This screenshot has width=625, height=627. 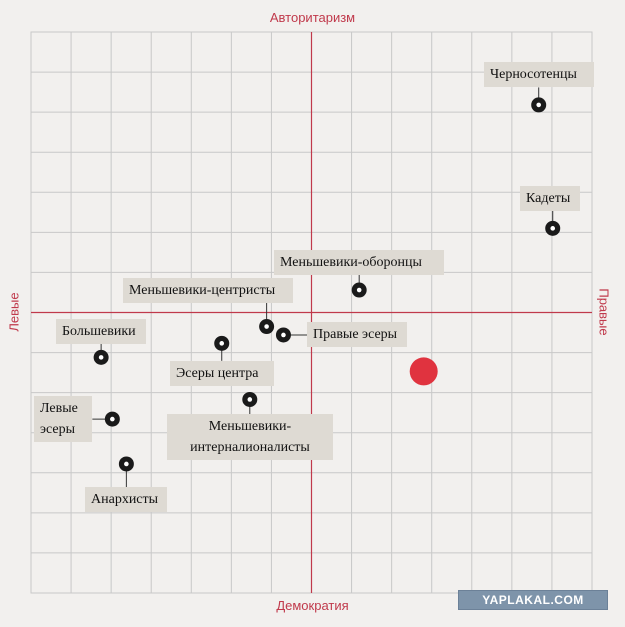 What do you see at coordinates (312, 605) in the screenshot?
I see `axis-title-bottom: Демократия` at bounding box center [312, 605].